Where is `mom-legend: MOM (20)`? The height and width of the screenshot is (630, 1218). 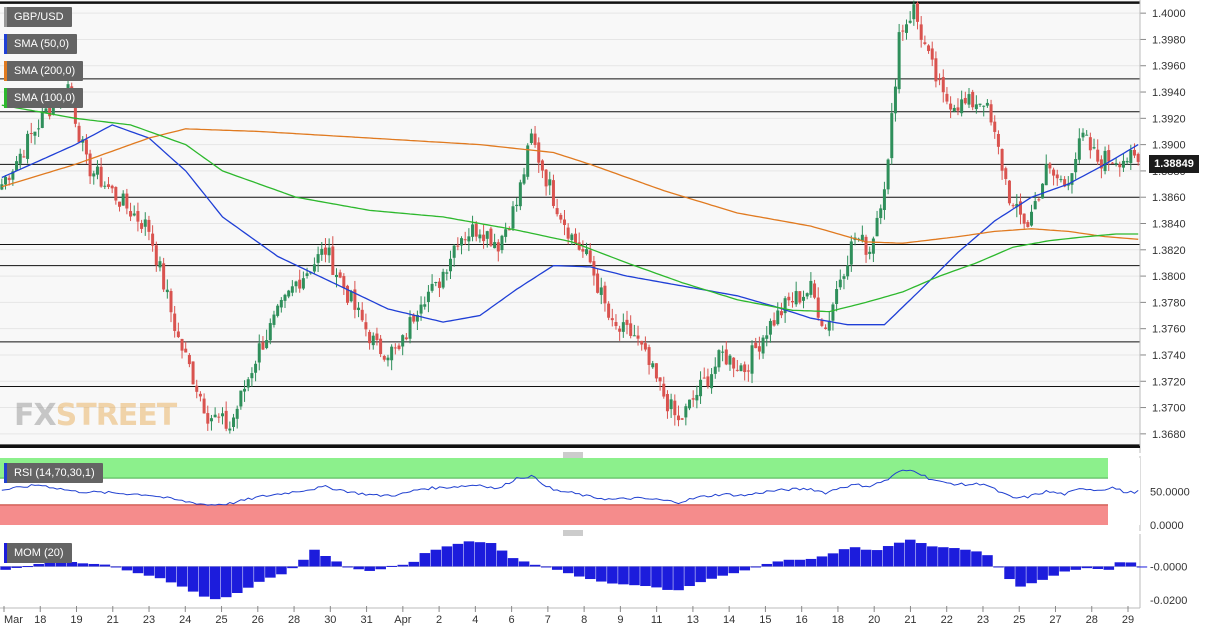
mom-legend: MOM (20) is located at coordinates (38, 553).